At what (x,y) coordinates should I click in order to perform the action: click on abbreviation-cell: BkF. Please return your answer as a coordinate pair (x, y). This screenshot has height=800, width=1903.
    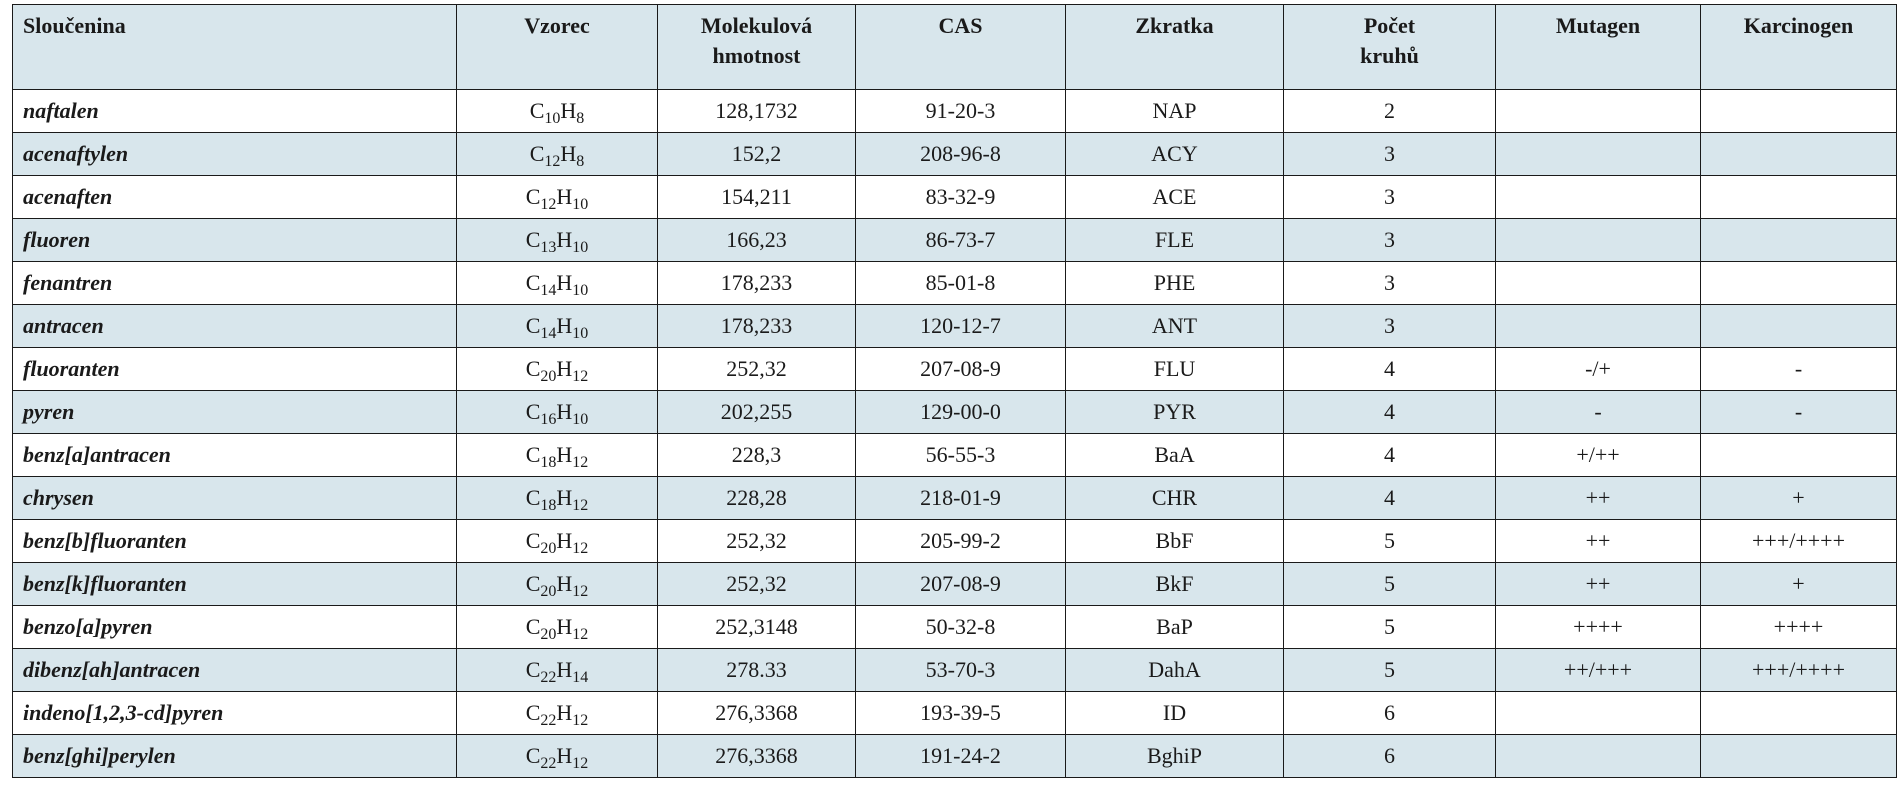
    Looking at the image, I should click on (1174, 584).